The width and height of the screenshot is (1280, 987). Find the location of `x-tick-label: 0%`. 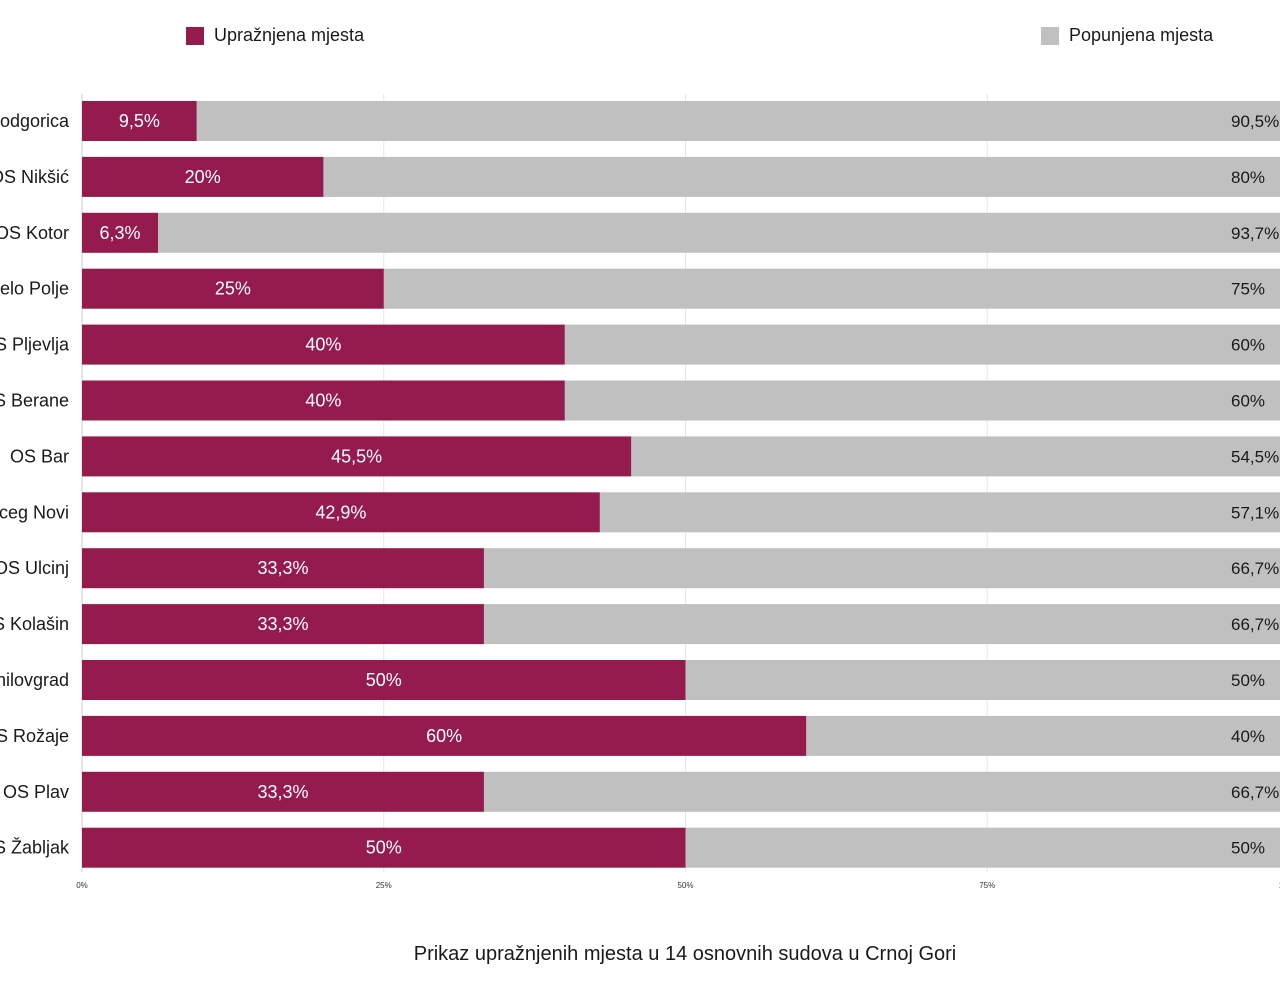

x-tick-label: 0% is located at coordinates (82, 885).